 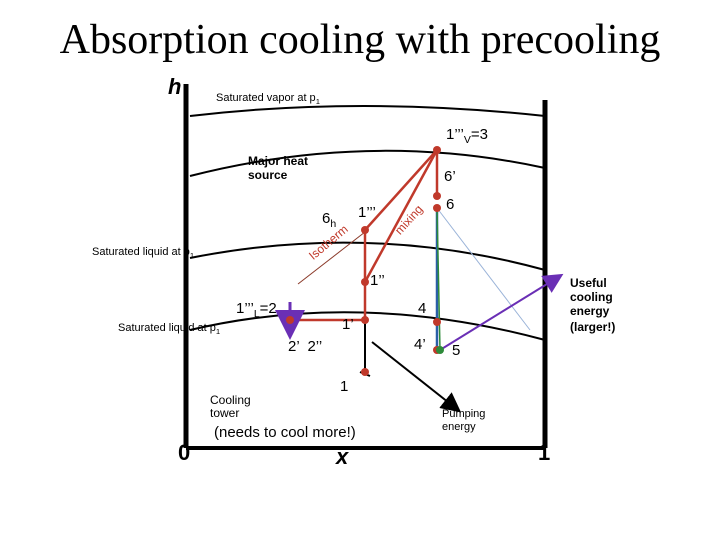 What do you see at coordinates (367, 212) in the screenshot?
I see `point-1ppp-label: 1’’’` at bounding box center [367, 212].